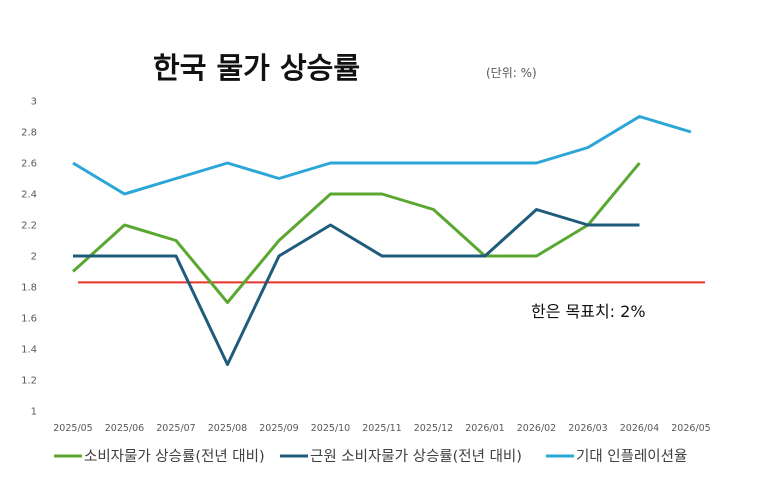  Describe the element at coordinates (278, 428) in the screenshot. I see `x-tick-label: 2025/09` at that location.